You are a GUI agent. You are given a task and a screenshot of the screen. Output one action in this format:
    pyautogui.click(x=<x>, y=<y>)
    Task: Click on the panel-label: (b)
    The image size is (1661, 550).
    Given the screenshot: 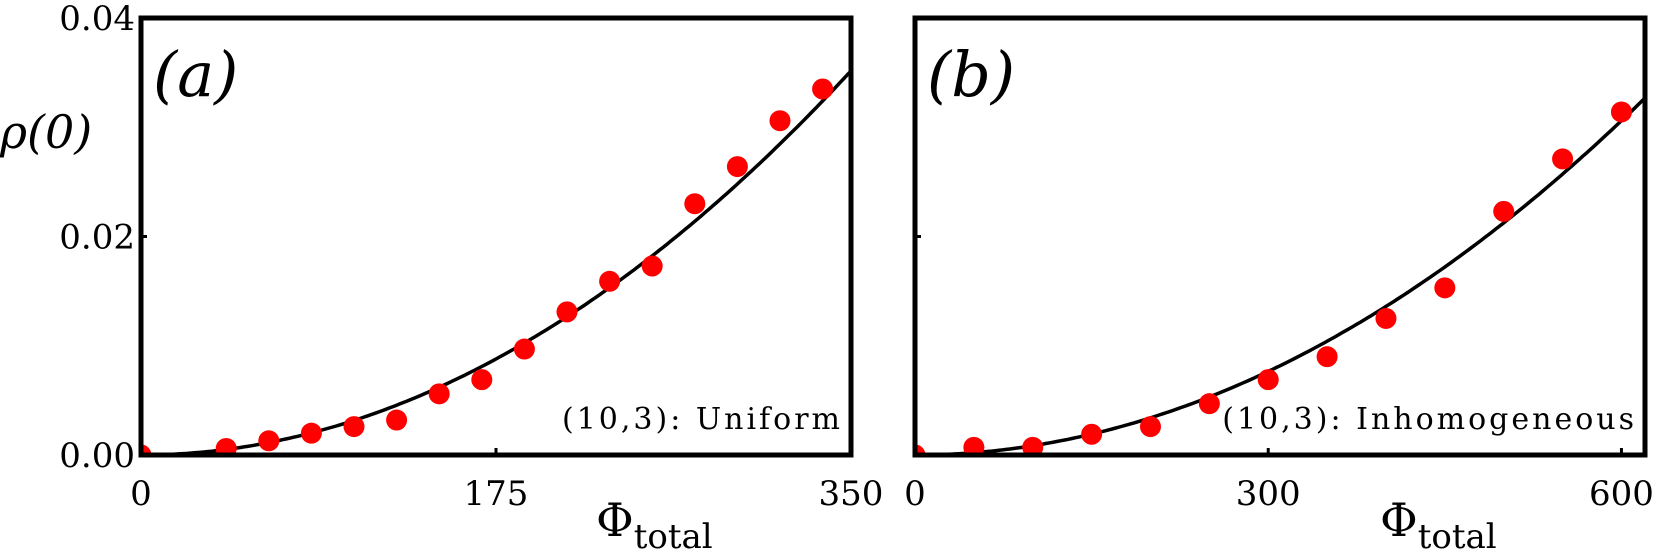 What is the action you would take?
    pyautogui.click(x=971, y=74)
    